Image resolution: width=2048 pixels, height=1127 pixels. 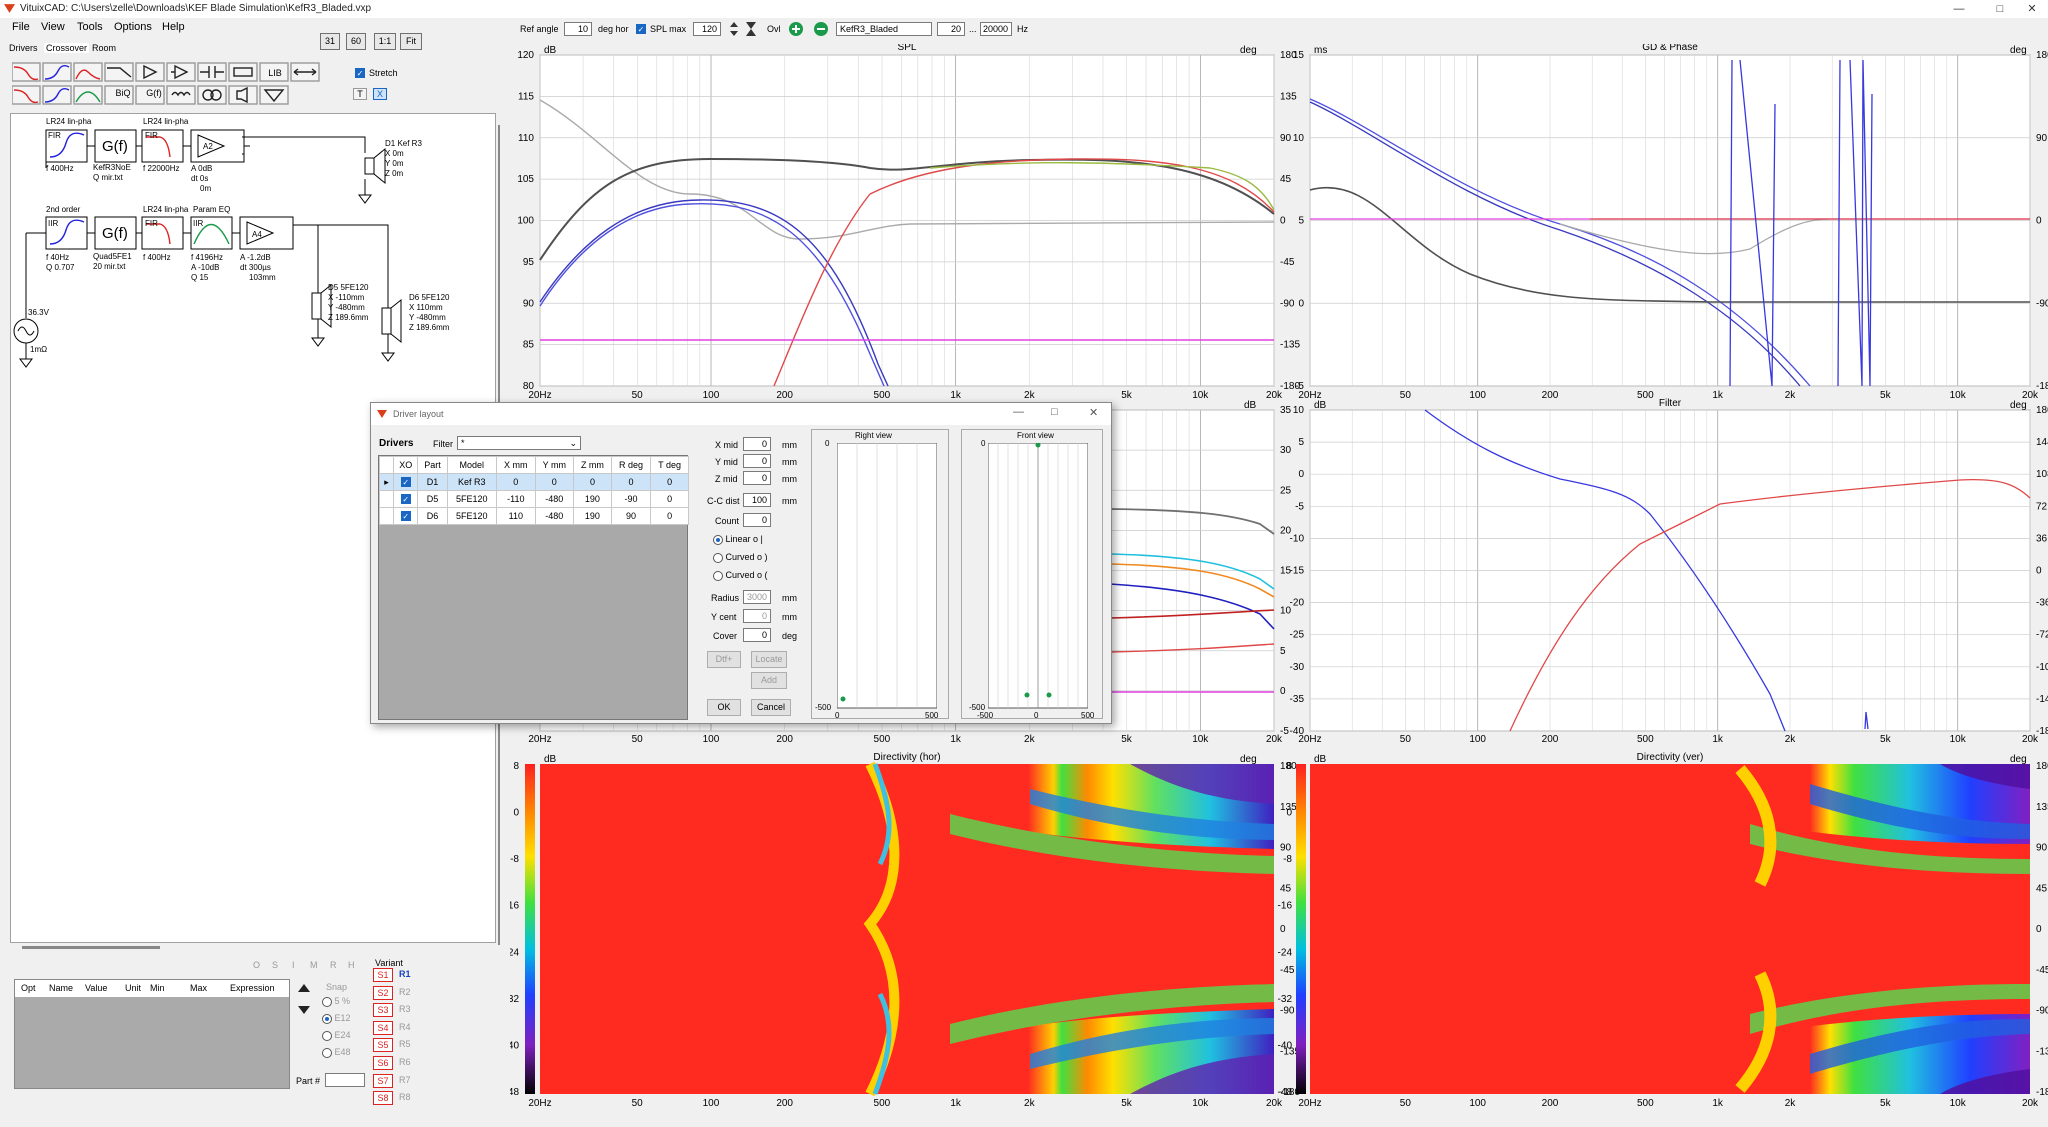 I want to click on front-view-driver-d6, so click(x=1049, y=695).